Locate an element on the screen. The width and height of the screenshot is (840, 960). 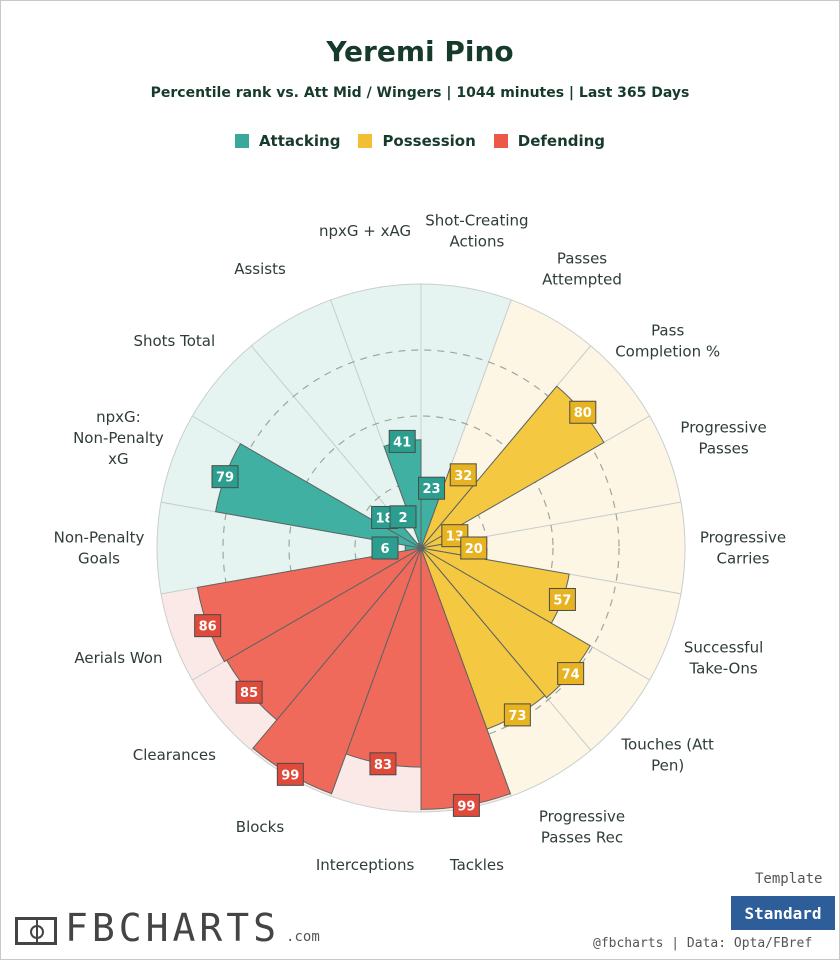
value-label-progressive-carries: 20 is located at coordinates (474, 549).